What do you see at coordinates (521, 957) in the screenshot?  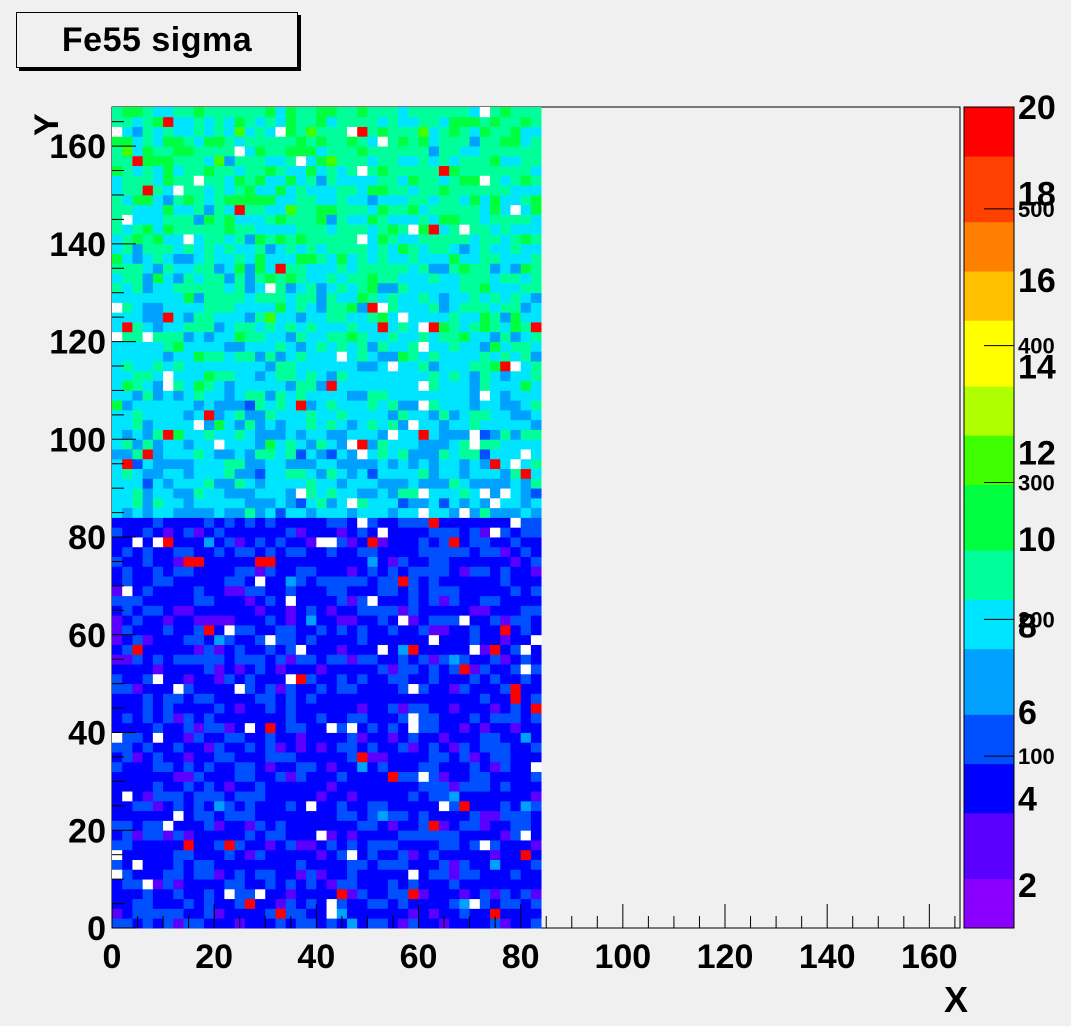 I see `x-tick-label: 80` at bounding box center [521, 957].